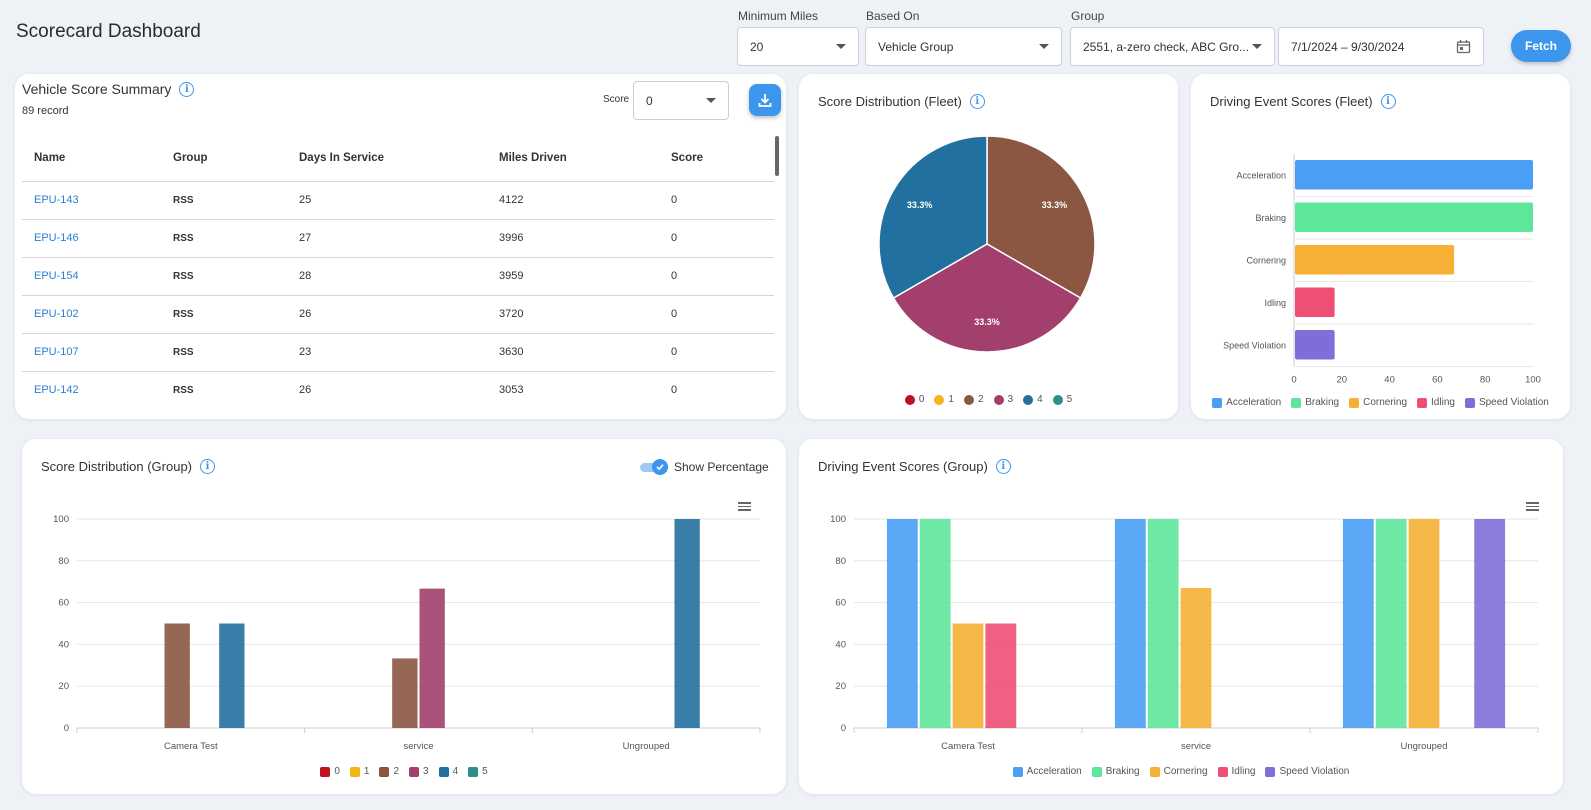 The width and height of the screenshot is (1591, 810). What do you see at coordinates (91, 238) in the screenshot?
I see `vehicle-name-link: EPU-146` at bounding box center [91, 238].